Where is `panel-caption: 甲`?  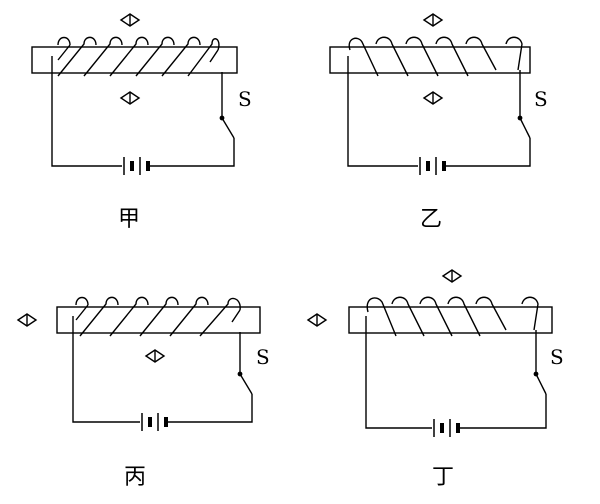 panel-caption: 甲 is located at coordinates (129, 219).